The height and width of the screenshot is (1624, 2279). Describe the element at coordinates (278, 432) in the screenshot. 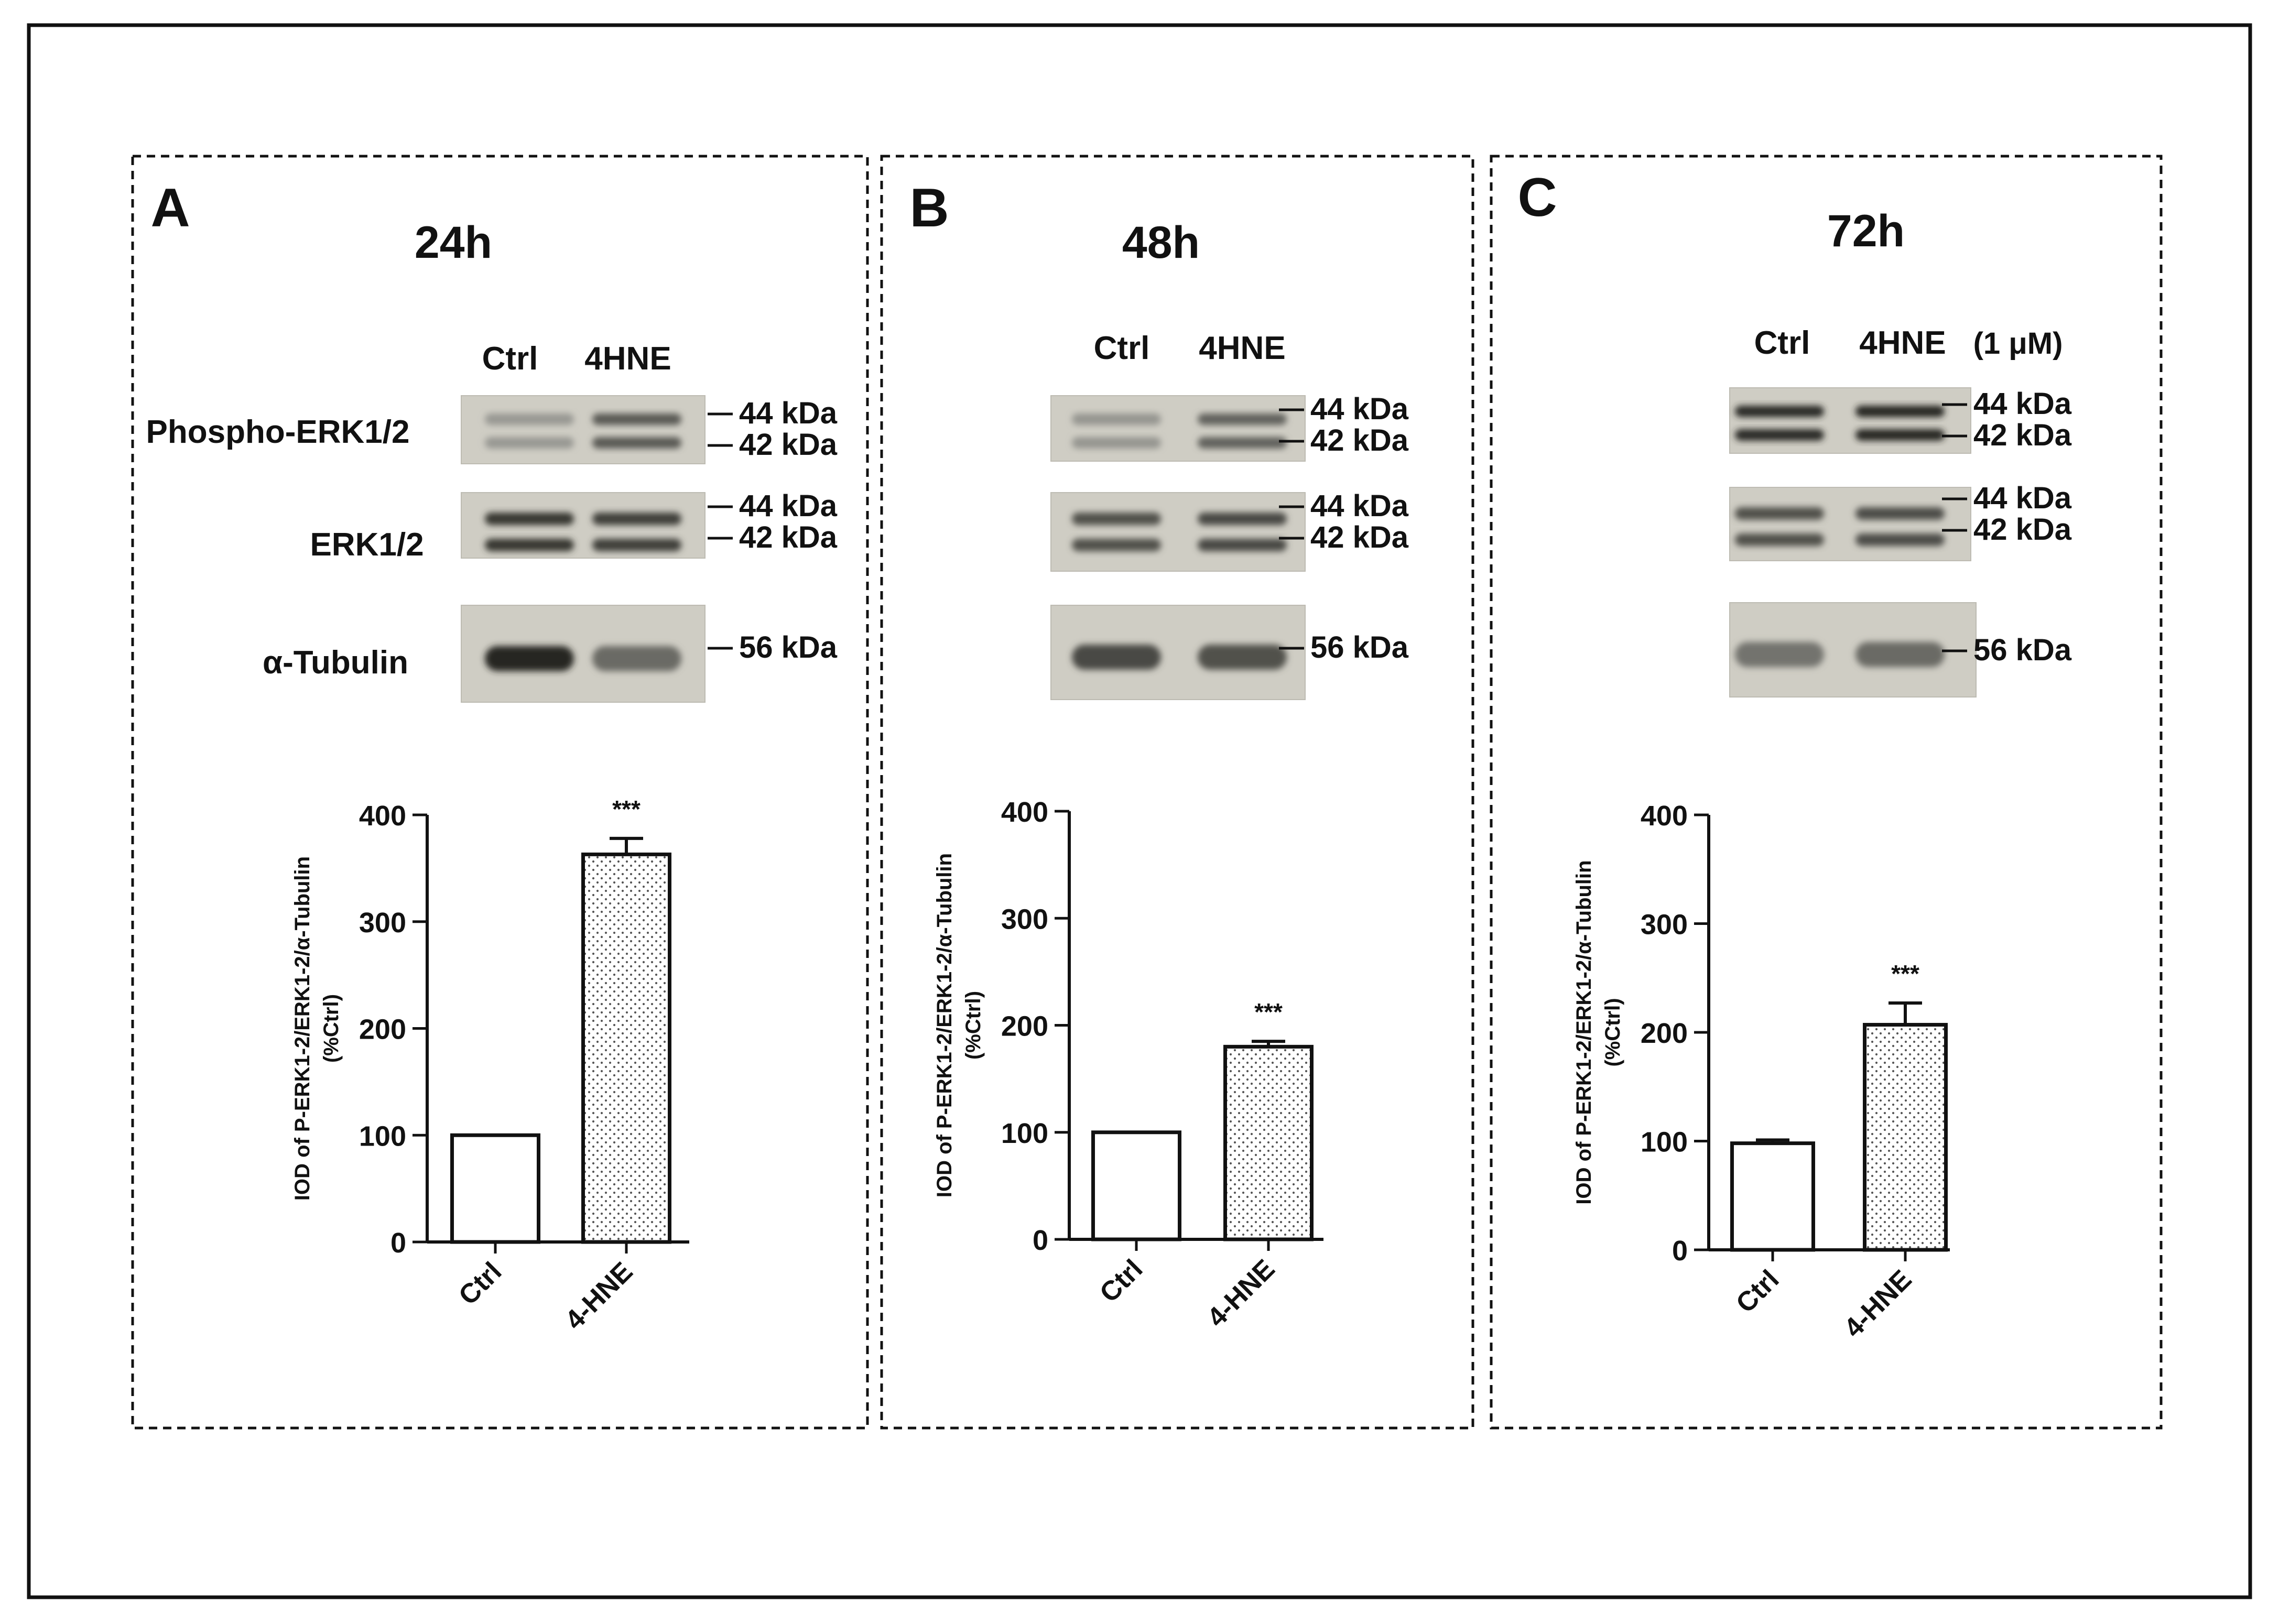

I see `row-label: Phospho-ERK1/2` at that location.